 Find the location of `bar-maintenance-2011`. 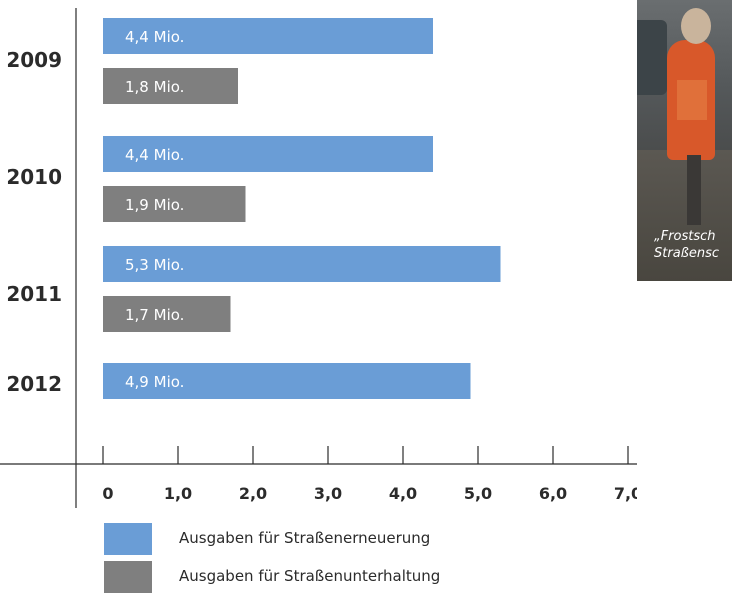

bar-maintenance-2011 is located at coordinates (167, 314).